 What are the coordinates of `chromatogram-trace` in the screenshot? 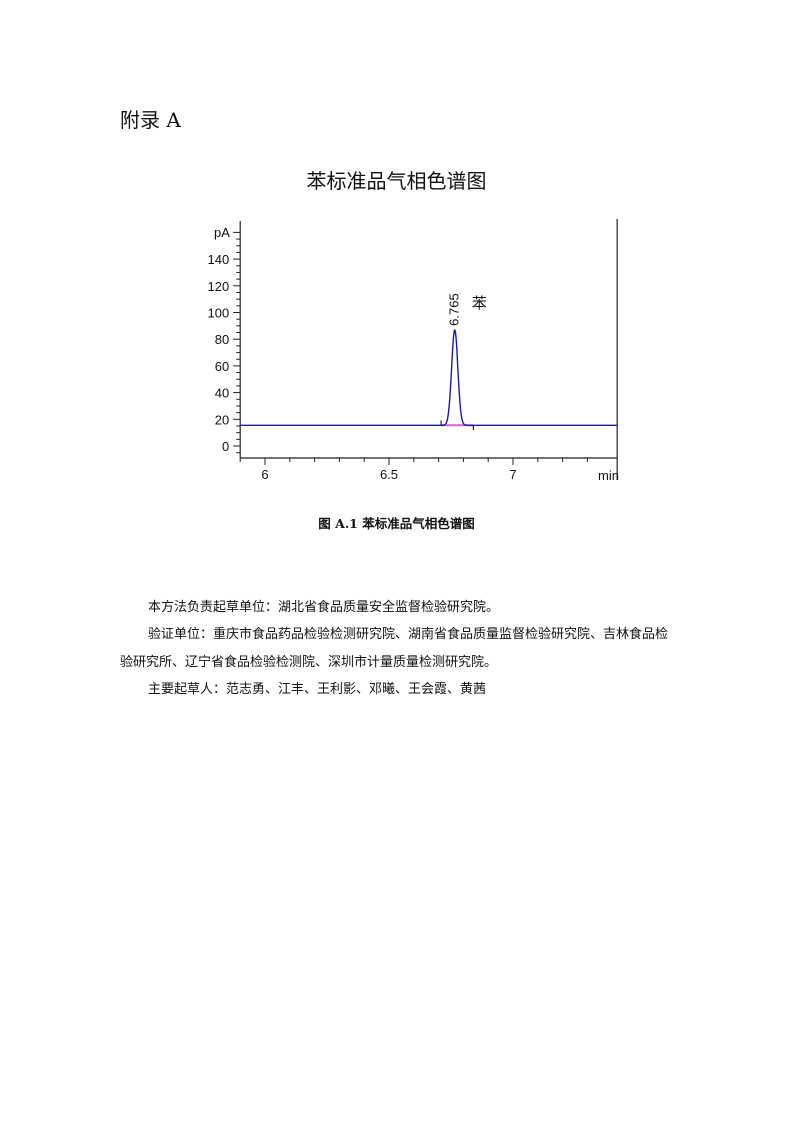 It's located at (429, 377).